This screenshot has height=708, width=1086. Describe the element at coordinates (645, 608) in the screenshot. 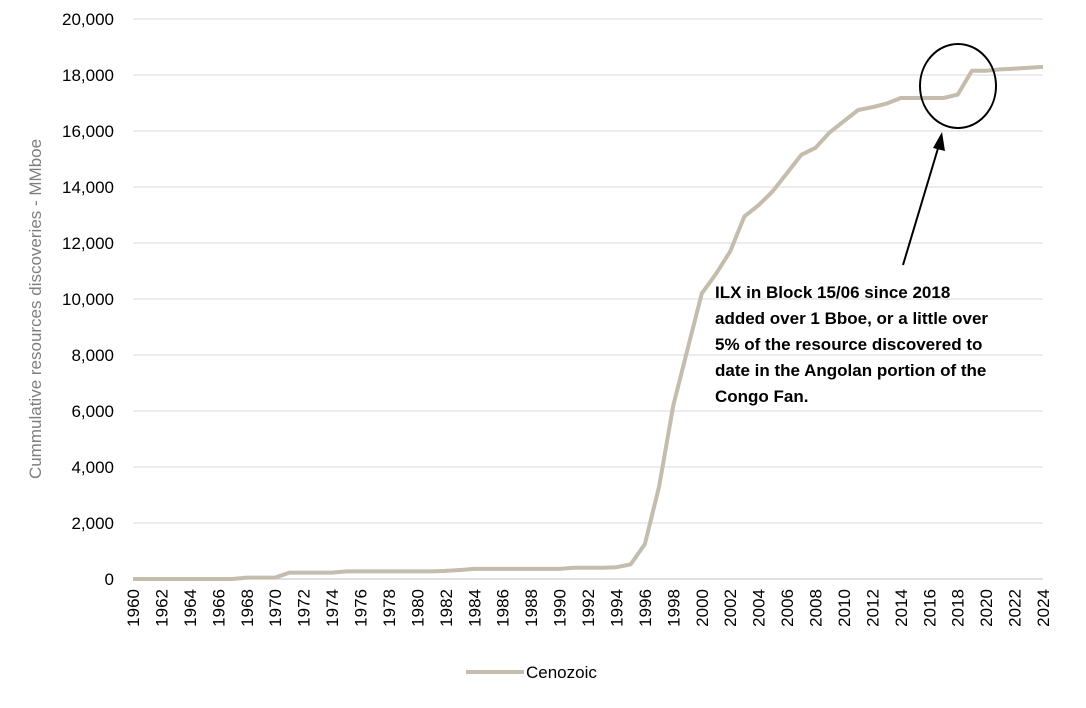

I see `x-tick-label: 1996` at that location.